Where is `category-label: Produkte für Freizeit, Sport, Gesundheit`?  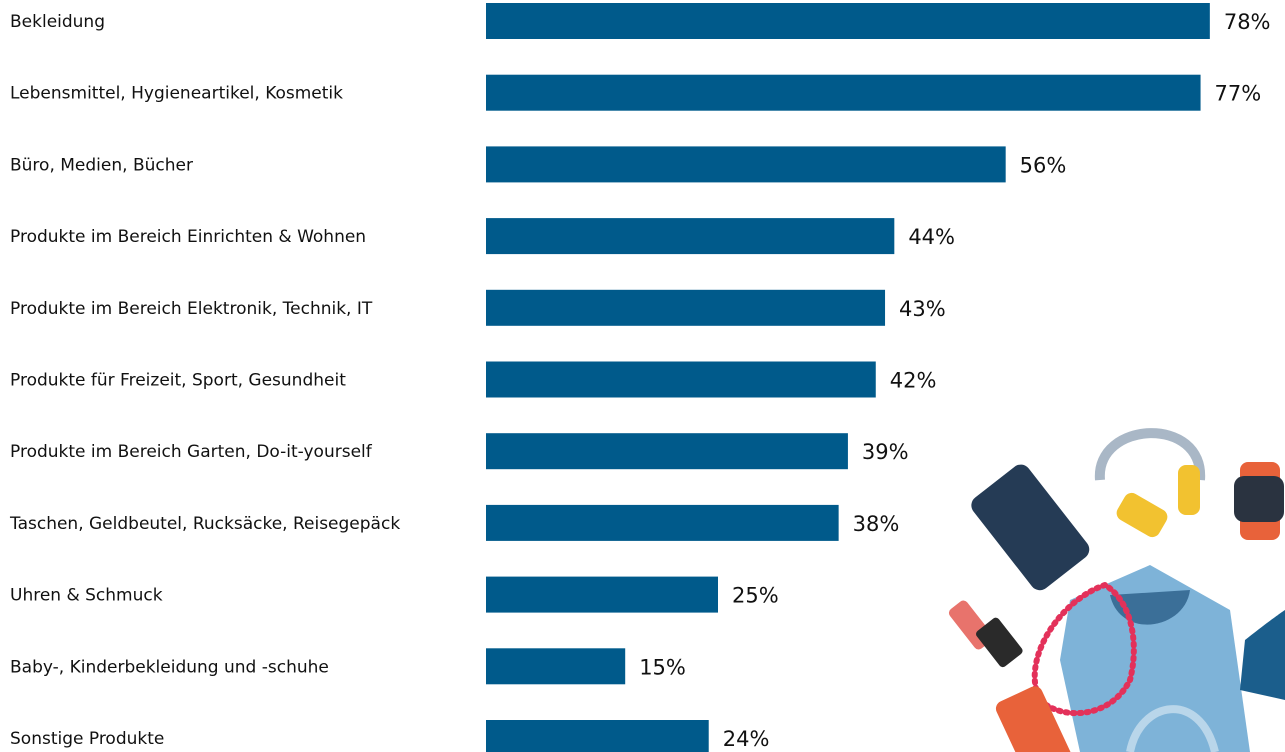 category-label: Produkte für Freizeit, Sport, Gesundheit is located at coordinates (178, 381).